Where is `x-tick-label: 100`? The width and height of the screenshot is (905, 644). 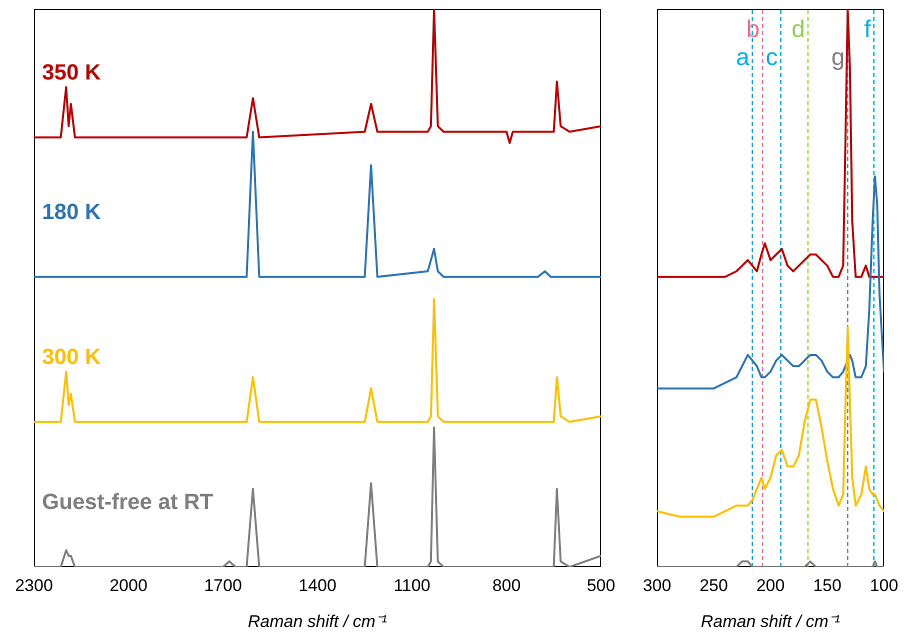
x-tick-label: 100 is located at coordinates (884, 586).